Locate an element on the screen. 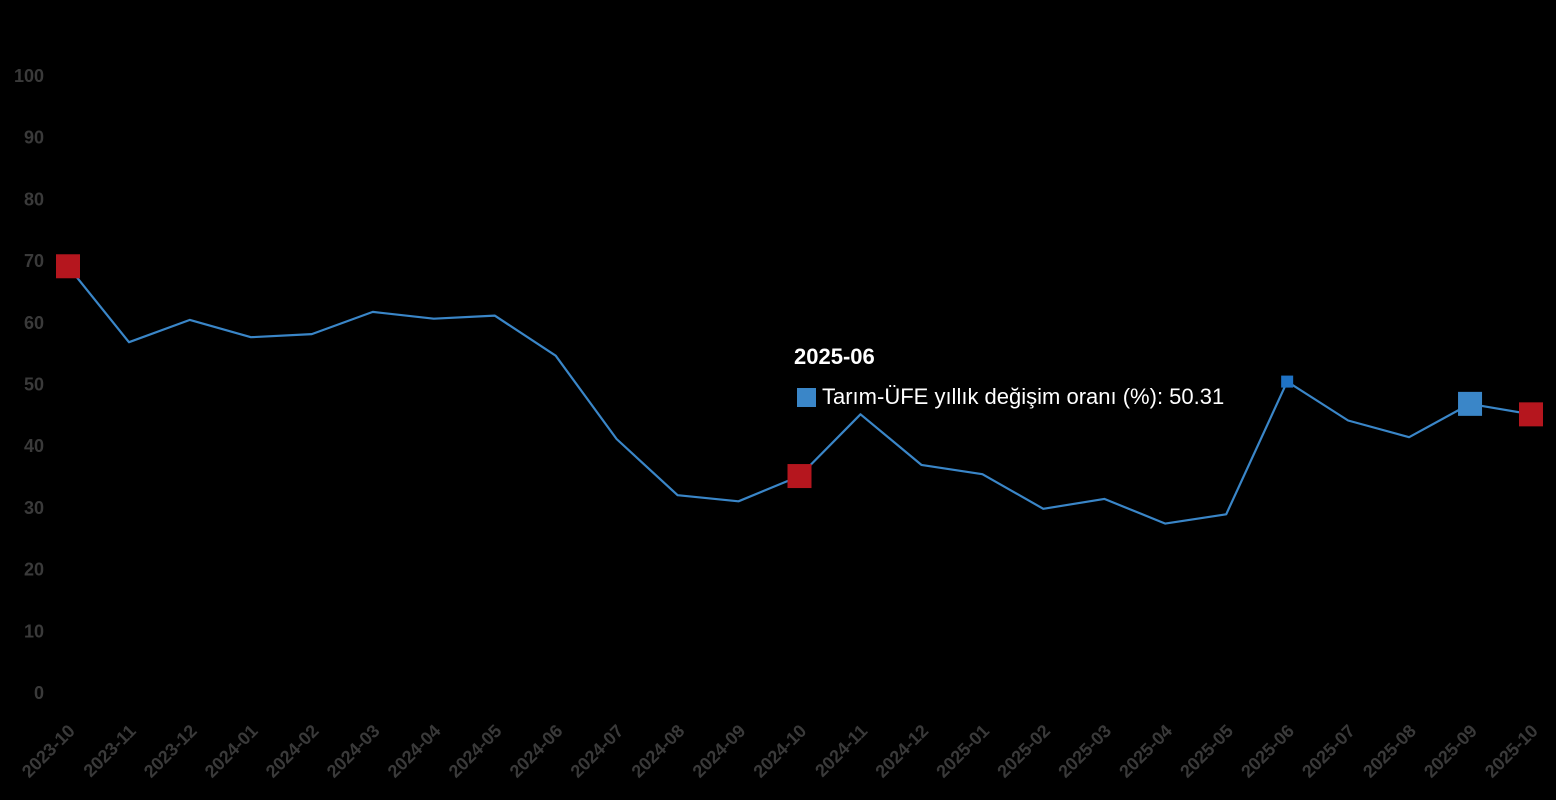 This screenshot has width=1556, height=800. x-tick-label: 2025-01 is located at coordinates (962, 751).